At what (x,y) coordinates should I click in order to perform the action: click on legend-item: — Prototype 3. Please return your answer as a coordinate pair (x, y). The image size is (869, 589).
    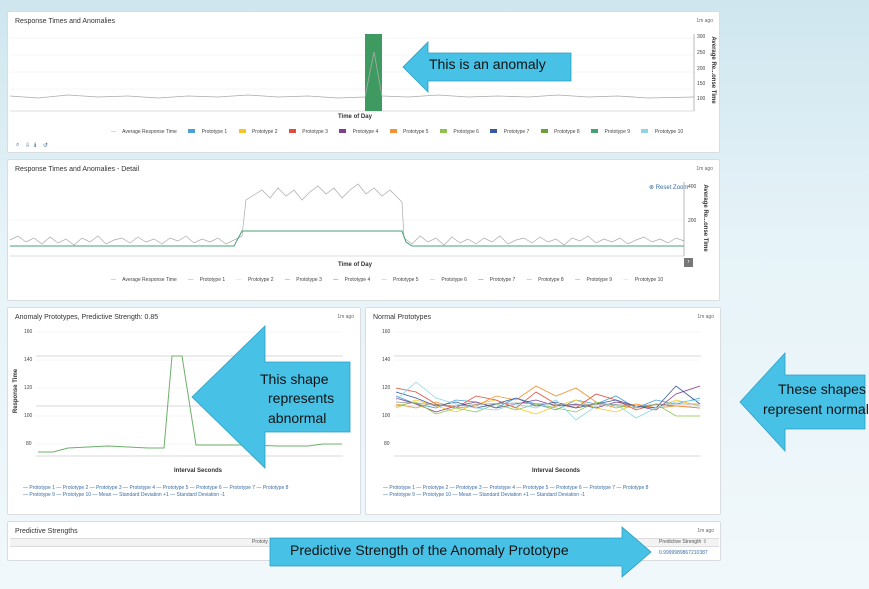
    Looking at the image, I should click on (303, 280).